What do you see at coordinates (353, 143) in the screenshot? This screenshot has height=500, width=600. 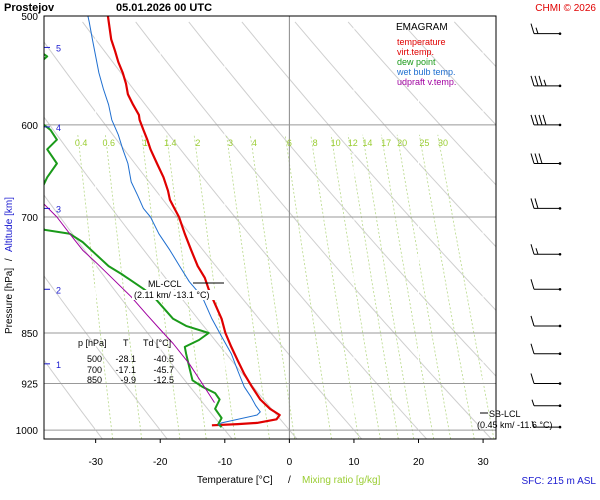 I see `mixing-ratio-label: 12` at bounding box center [353, 143].